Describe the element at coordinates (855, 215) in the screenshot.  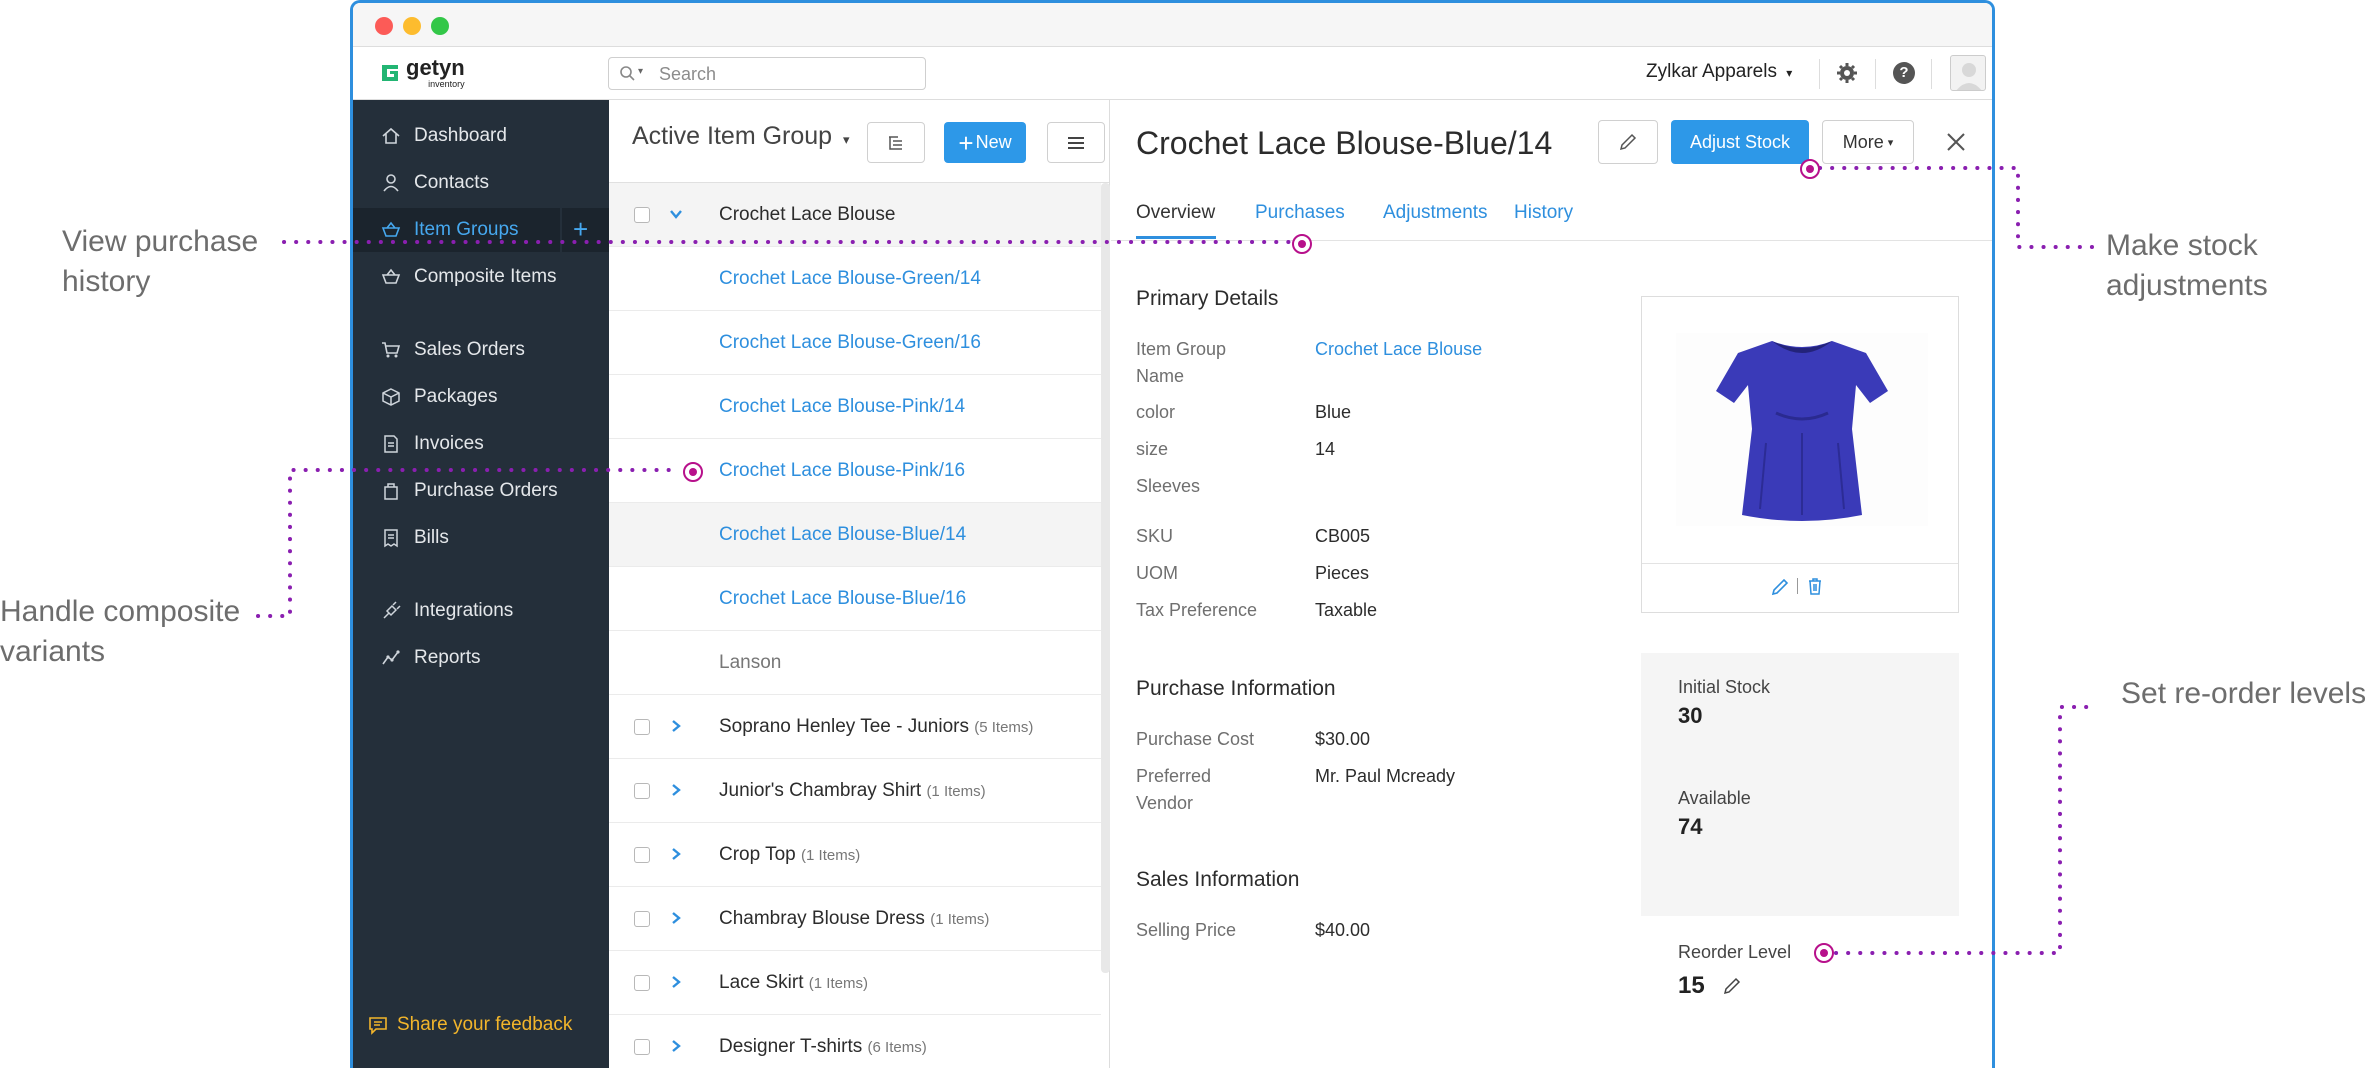
I see `list-row-group: Crochet Lace Blouse` at that location.